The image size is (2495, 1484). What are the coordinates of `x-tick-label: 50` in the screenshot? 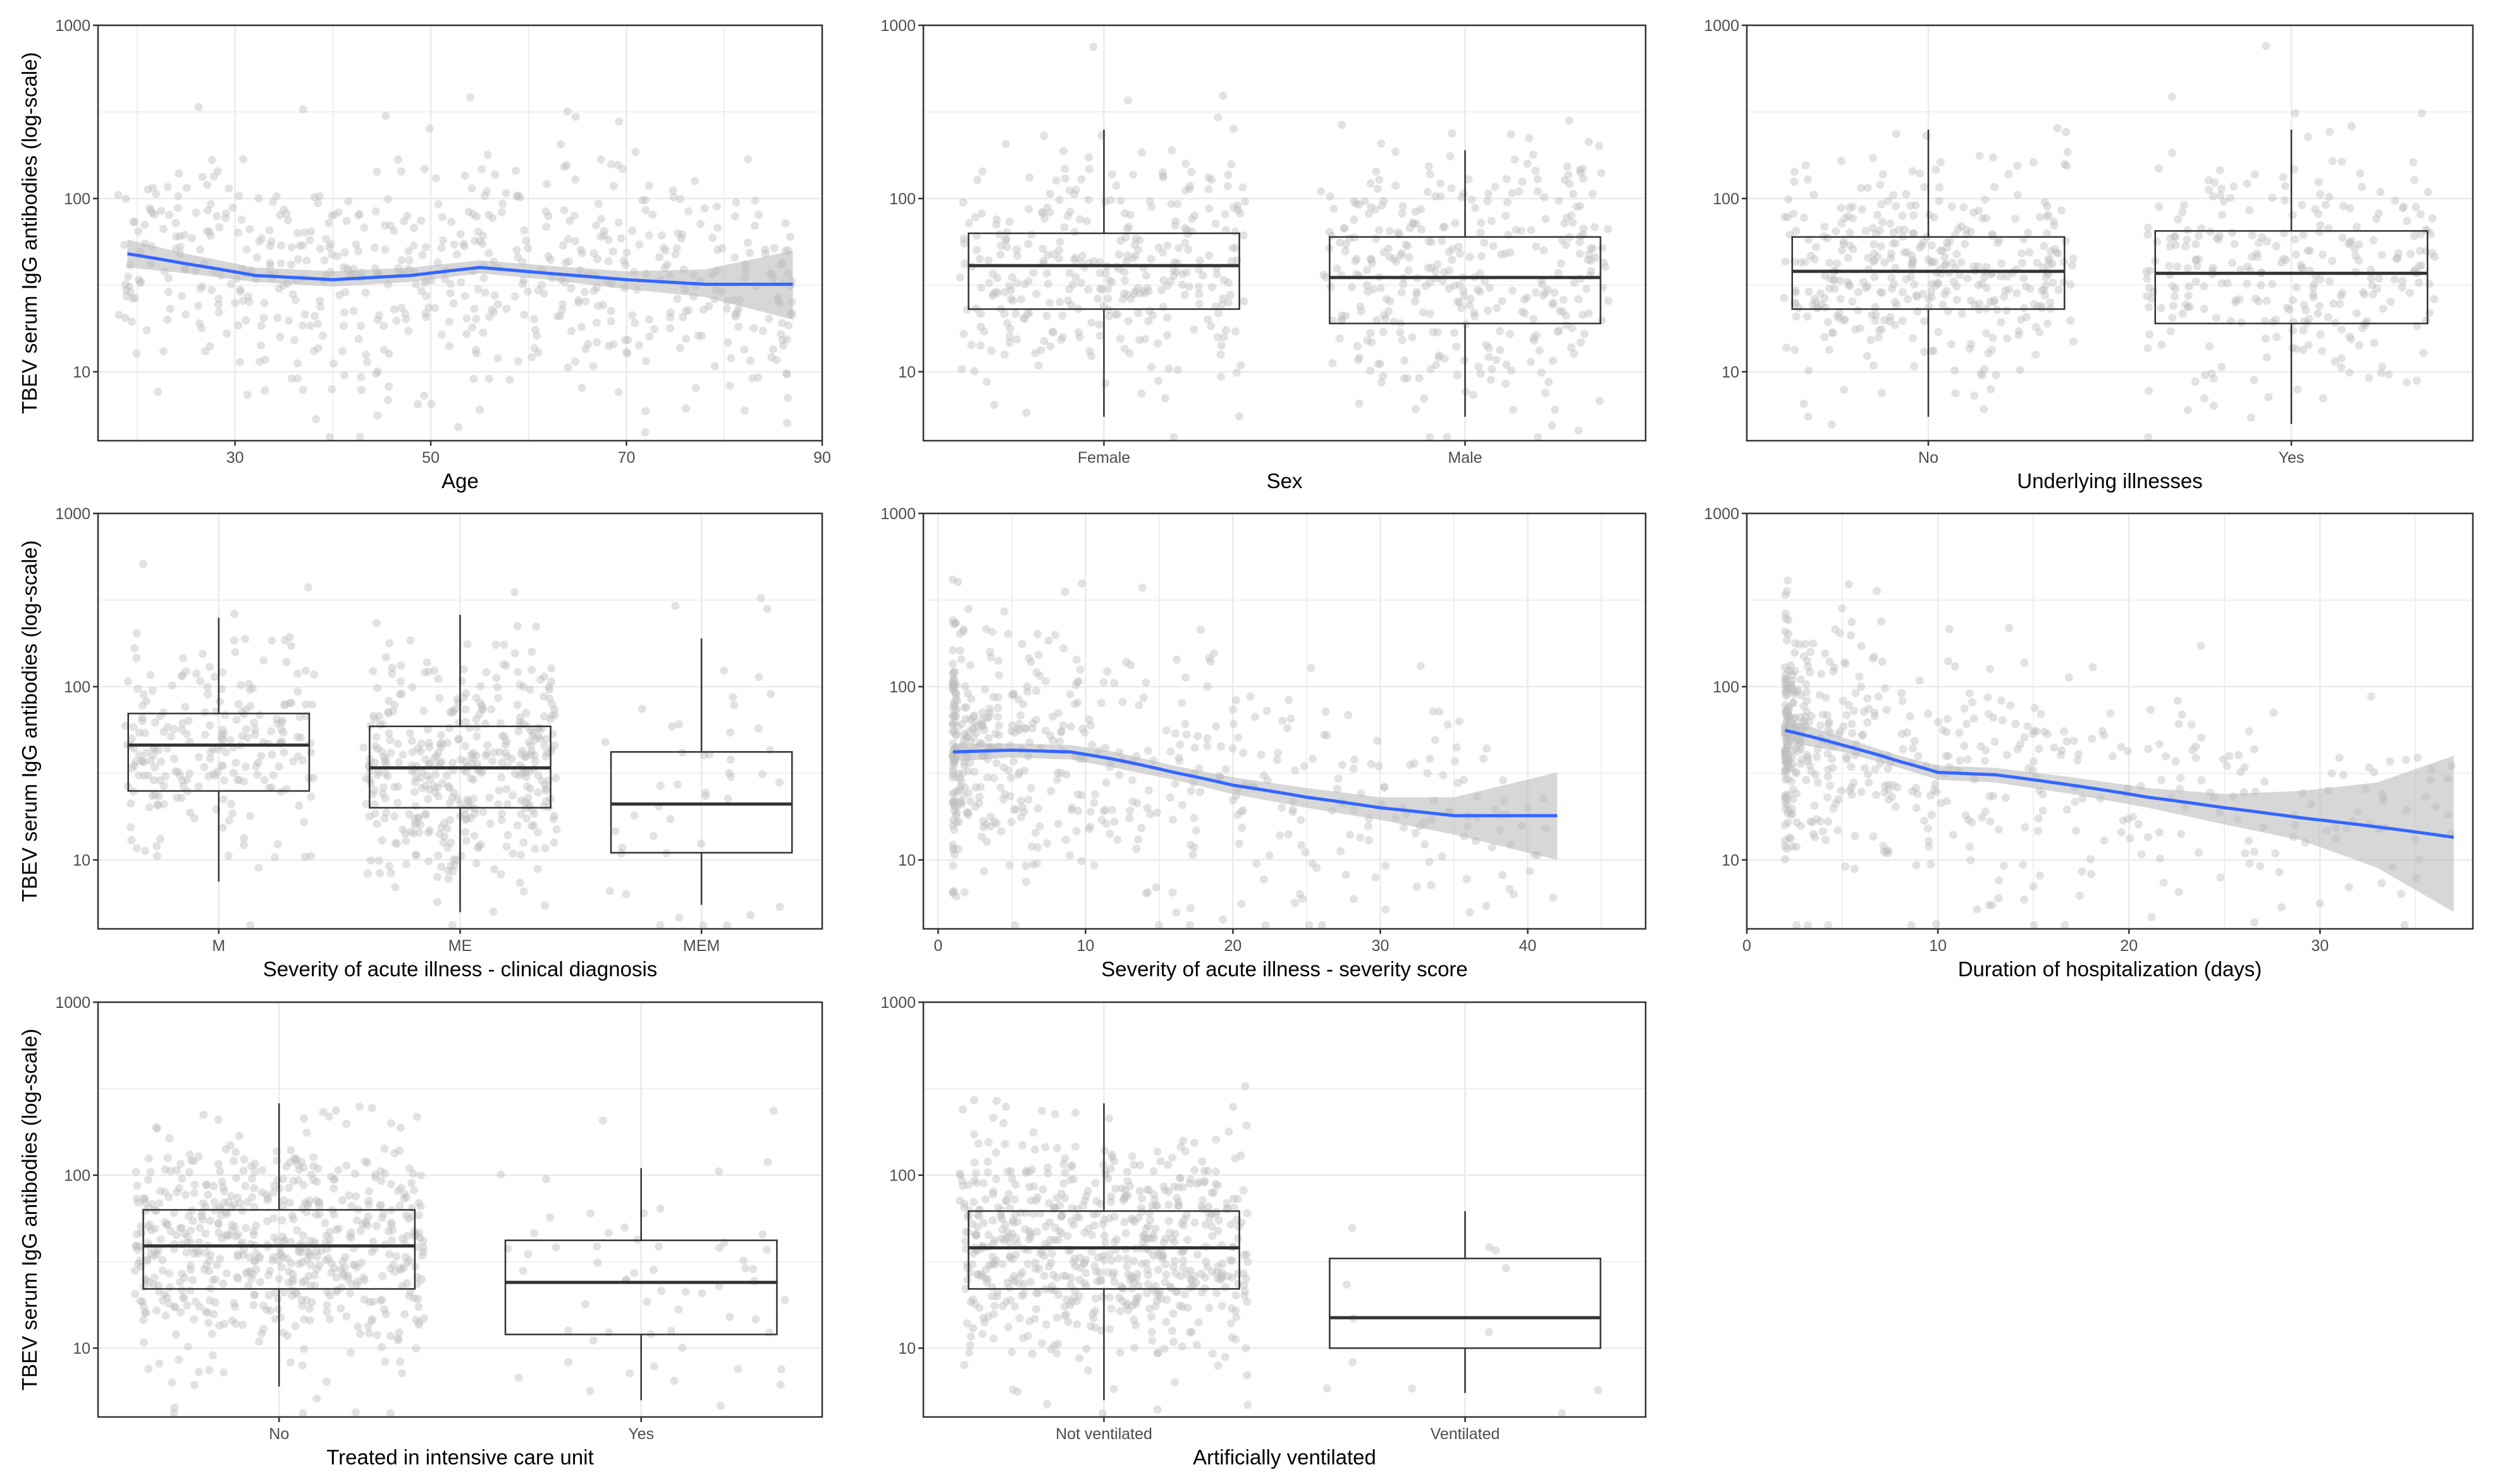 It's located at (431, 458).